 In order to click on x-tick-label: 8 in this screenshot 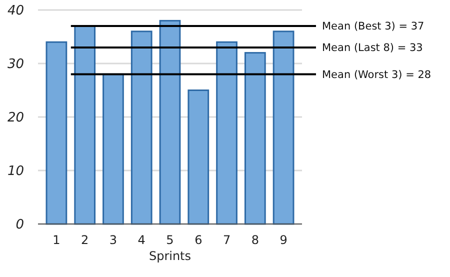, I will do `click(255, 240)`.